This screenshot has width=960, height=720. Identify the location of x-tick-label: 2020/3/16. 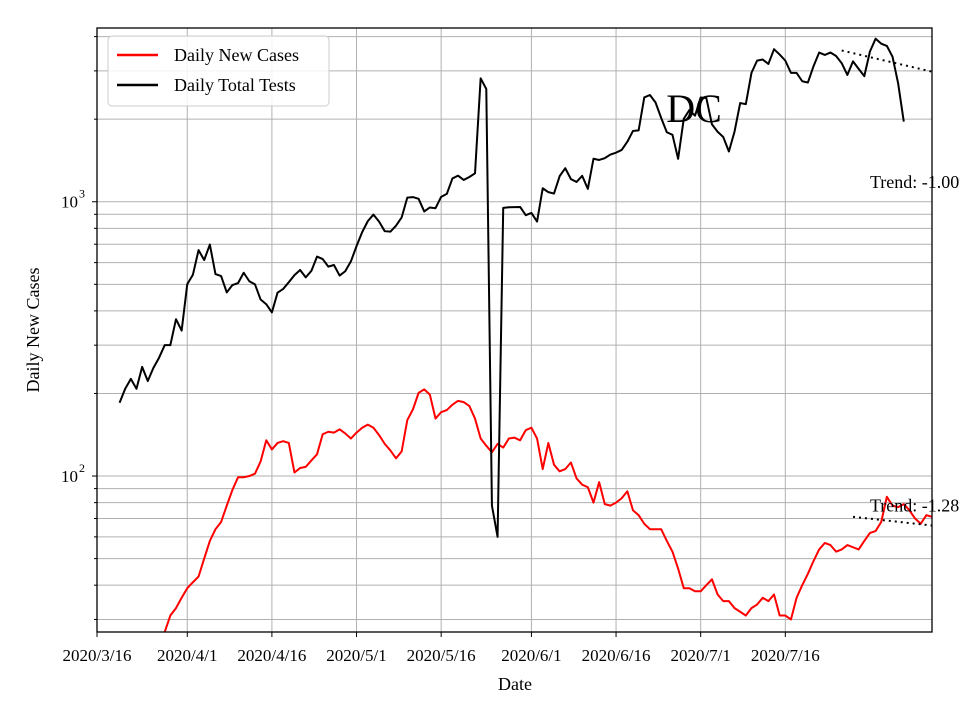
(97, 655).